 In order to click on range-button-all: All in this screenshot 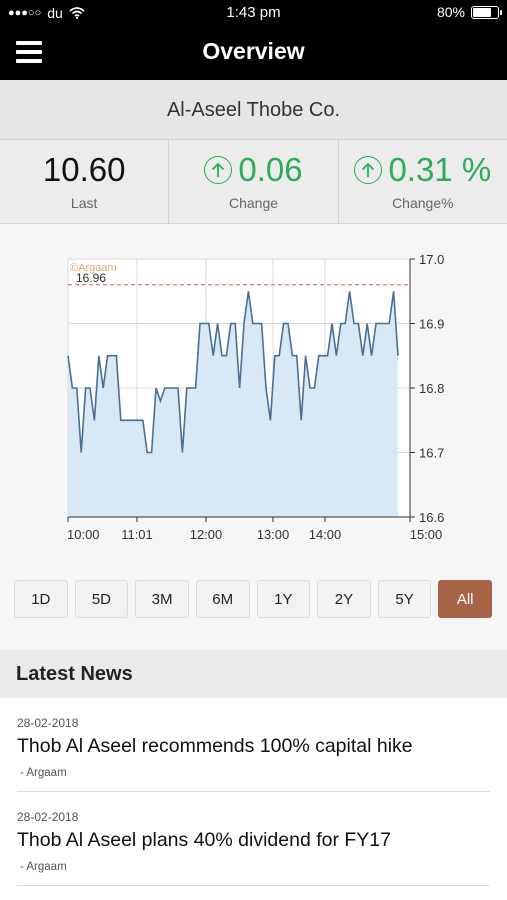, I will do `click(465, 599)`.